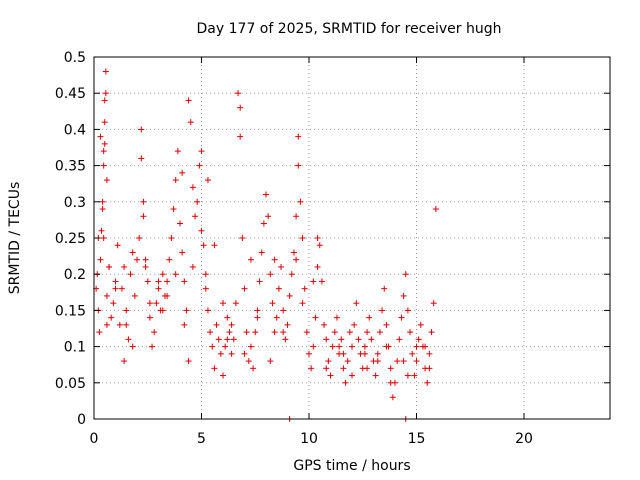 This screenshot has width=640, height=480. What do you see at coordinates (524, 439) in the screenshot?
I see `x-tick-label: 20` at bounding box center [524, 439].